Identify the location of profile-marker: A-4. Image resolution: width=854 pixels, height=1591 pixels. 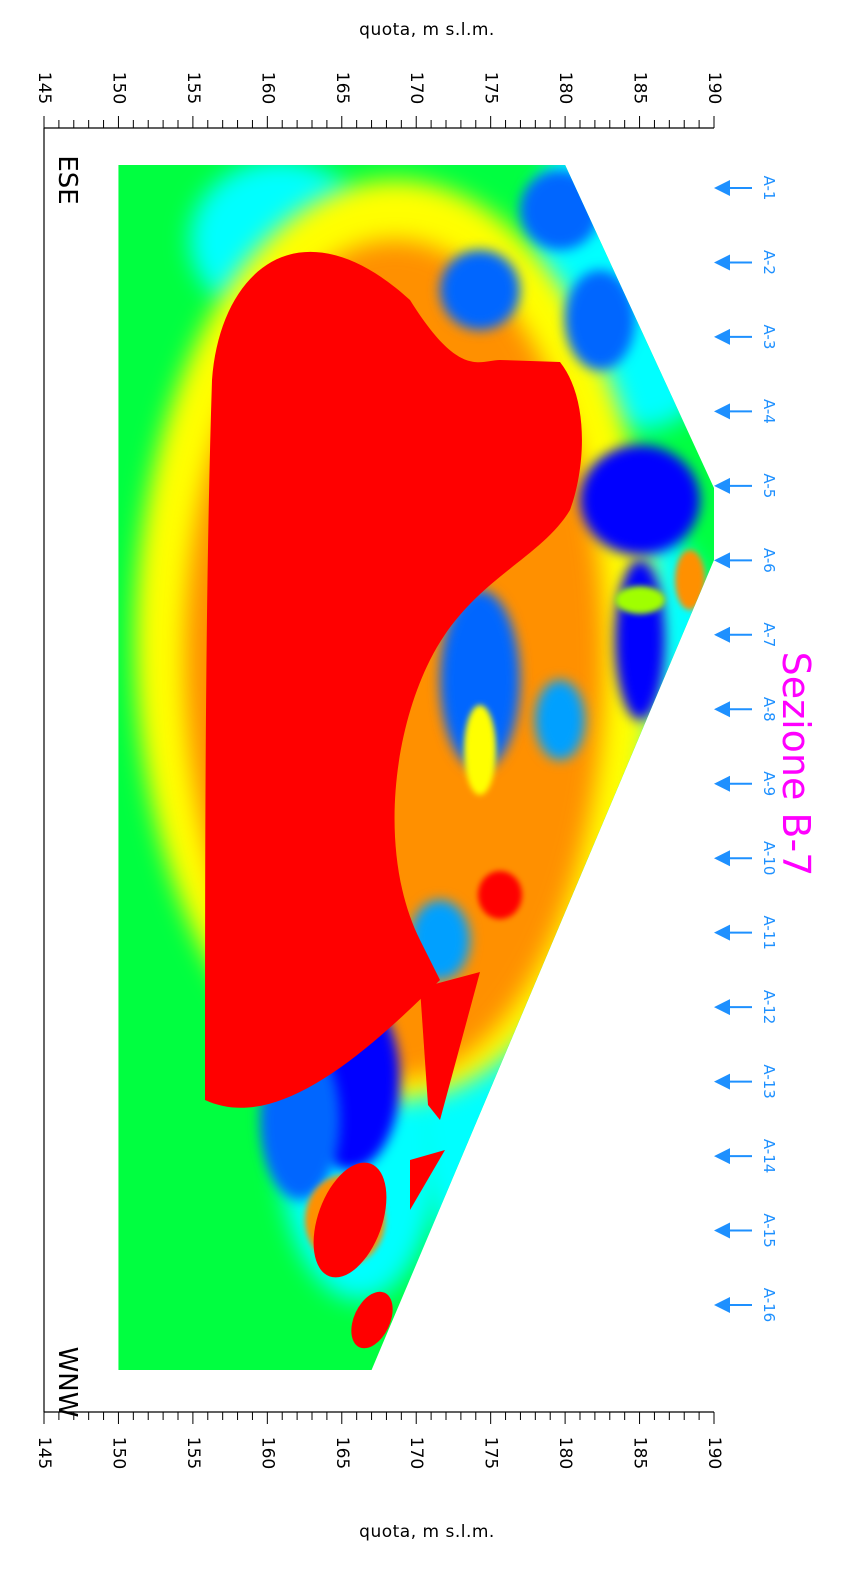
(746, 411).